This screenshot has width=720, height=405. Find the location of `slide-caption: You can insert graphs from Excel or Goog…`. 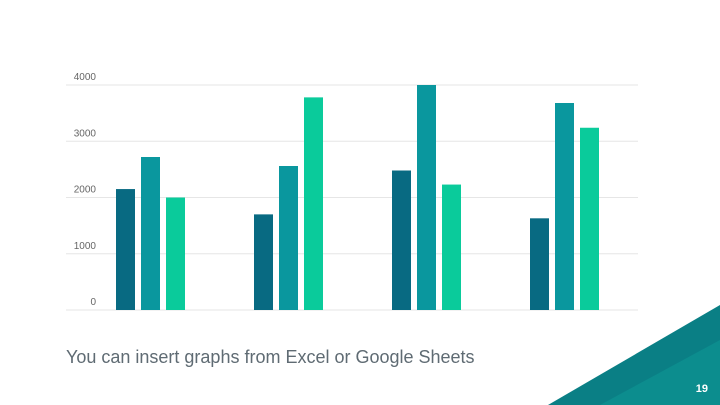

slide-caption: You can insert graphs from Excel or Goog… is located at coordinates (270, 357).